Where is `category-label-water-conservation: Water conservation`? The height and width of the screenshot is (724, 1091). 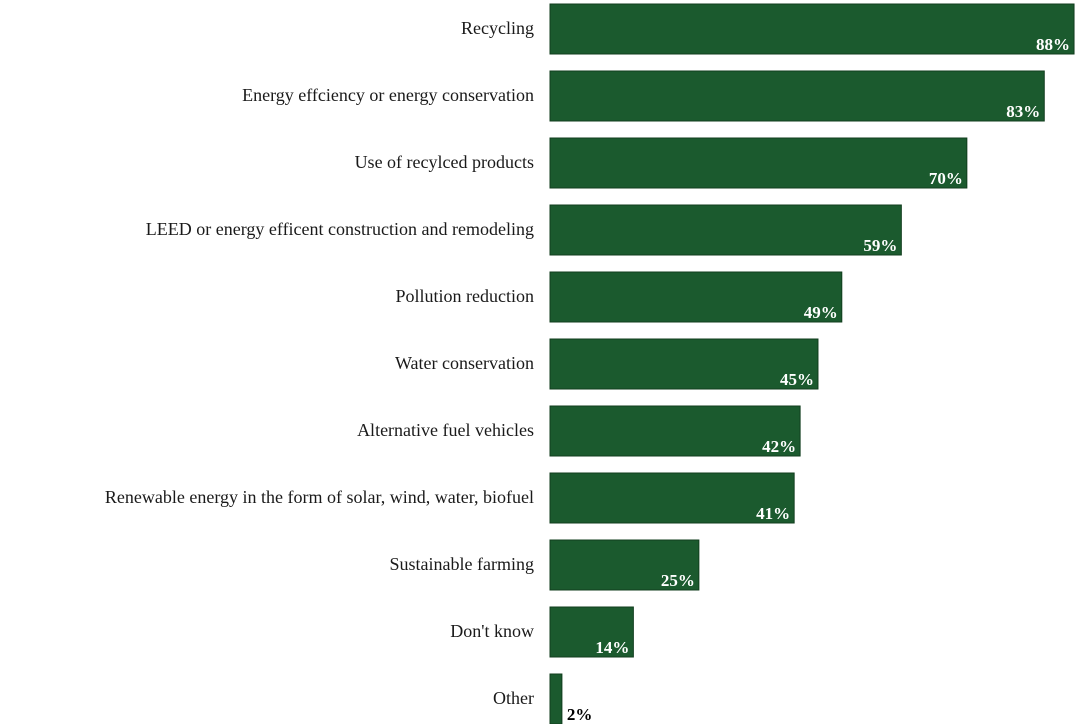
category-label-water-conservation: Water conservation is located at coordinates (464, 363).